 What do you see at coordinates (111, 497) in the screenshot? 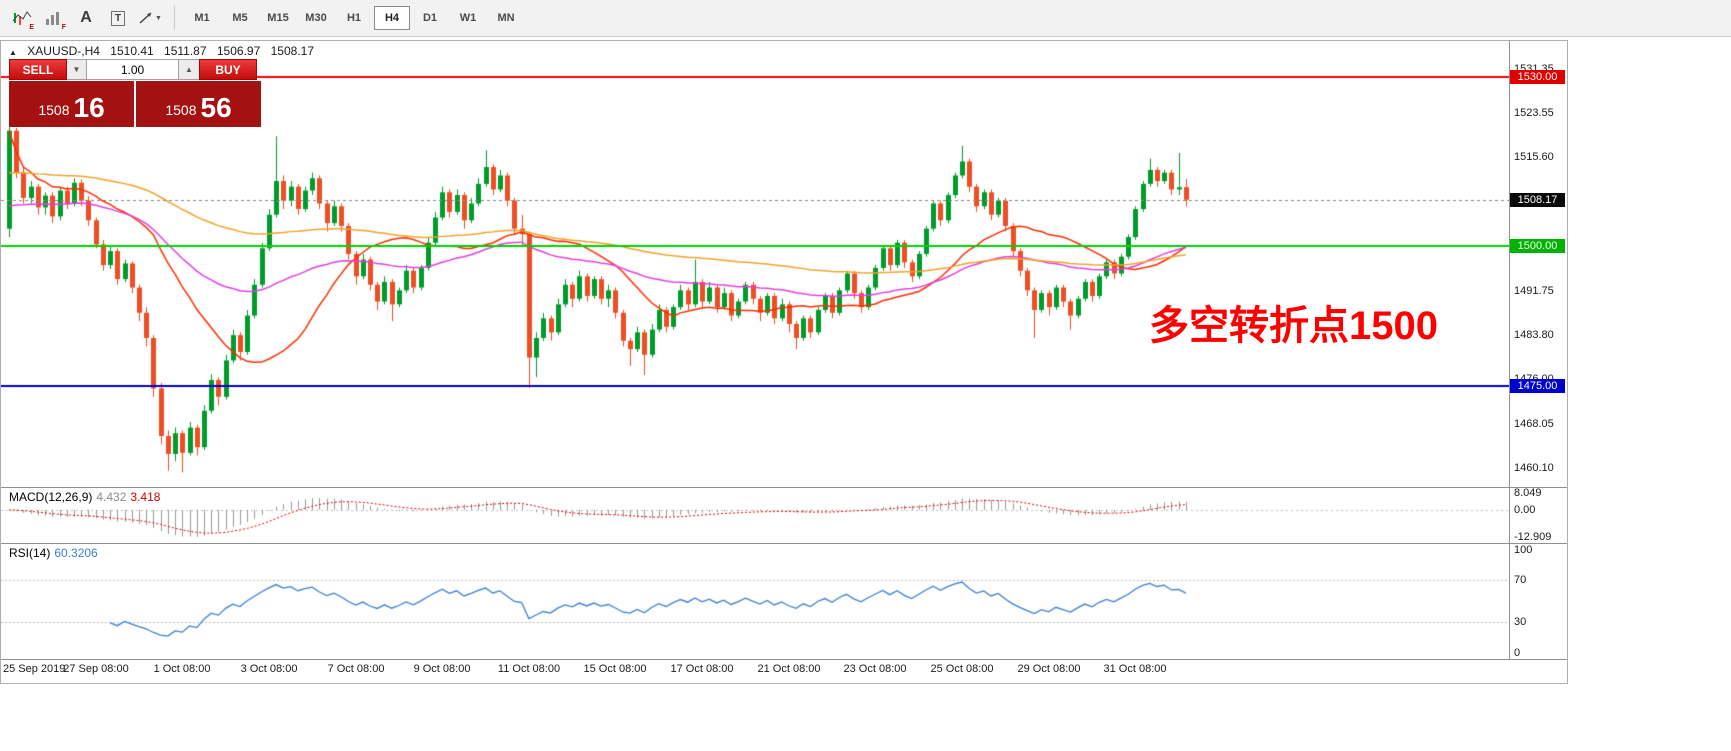
I see `macd-main-value: 4.432` at bounding box center [111, 497].